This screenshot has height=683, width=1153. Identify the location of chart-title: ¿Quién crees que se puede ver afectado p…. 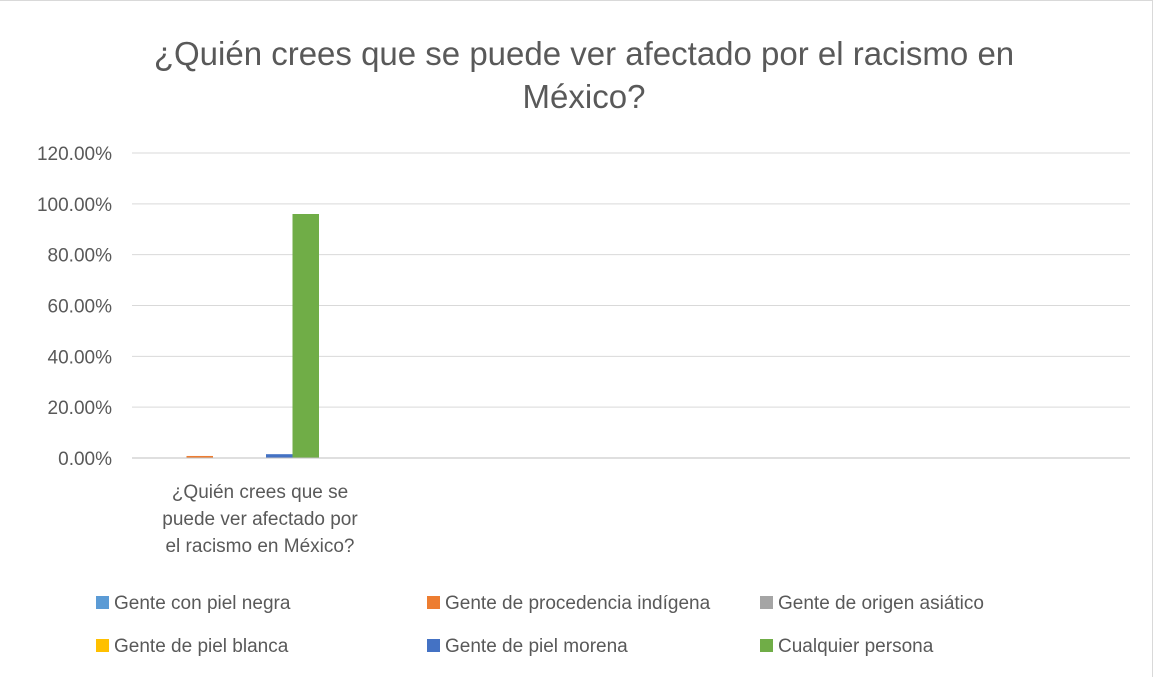
(584, 75).